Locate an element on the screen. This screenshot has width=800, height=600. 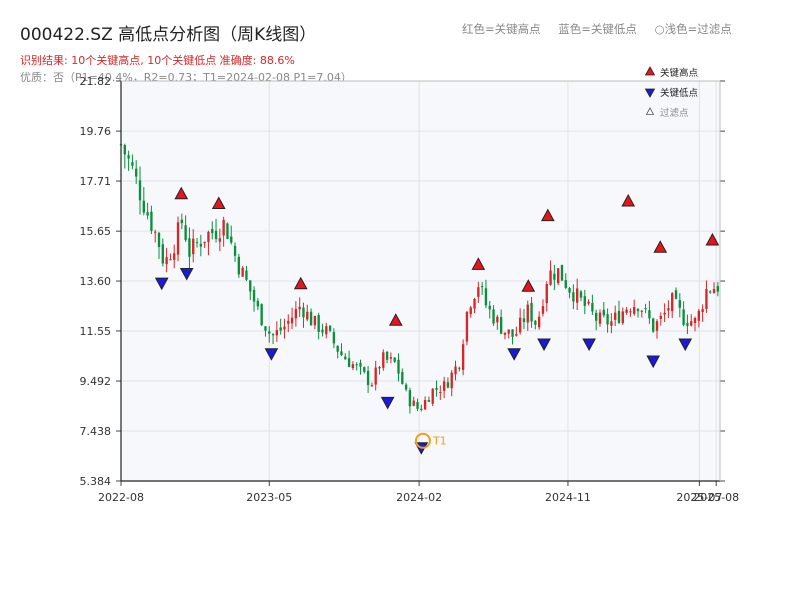
chart-title: 000422.SZ 高低点分析图（周K线图） is located at coordinates (168, 35).